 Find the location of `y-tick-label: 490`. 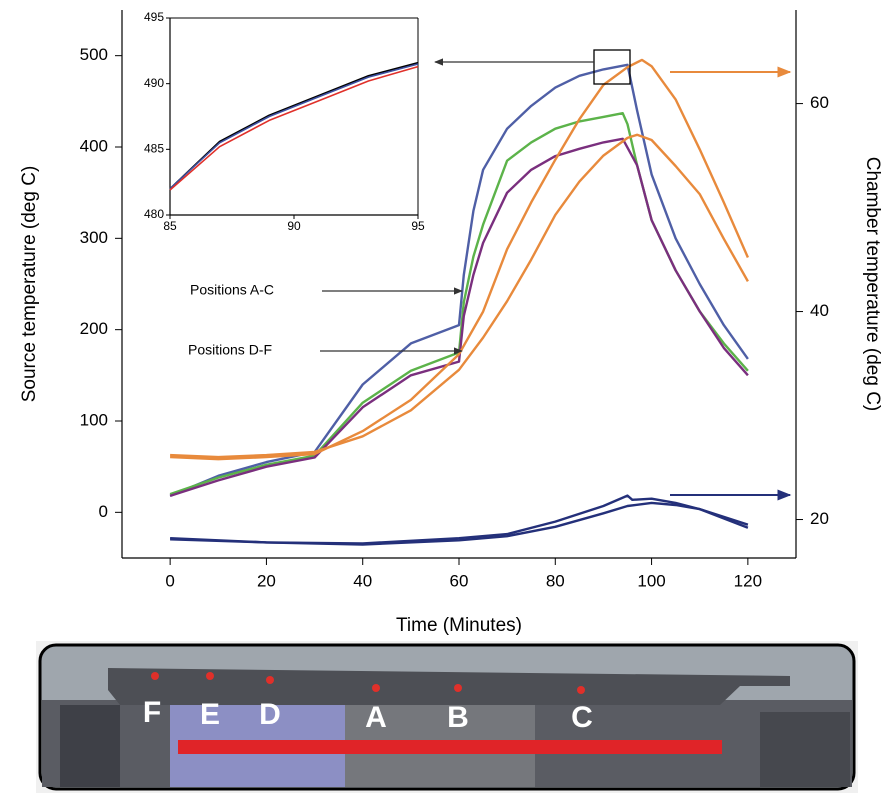

y-tick-label: 490 is located at coordinates (154, 83).